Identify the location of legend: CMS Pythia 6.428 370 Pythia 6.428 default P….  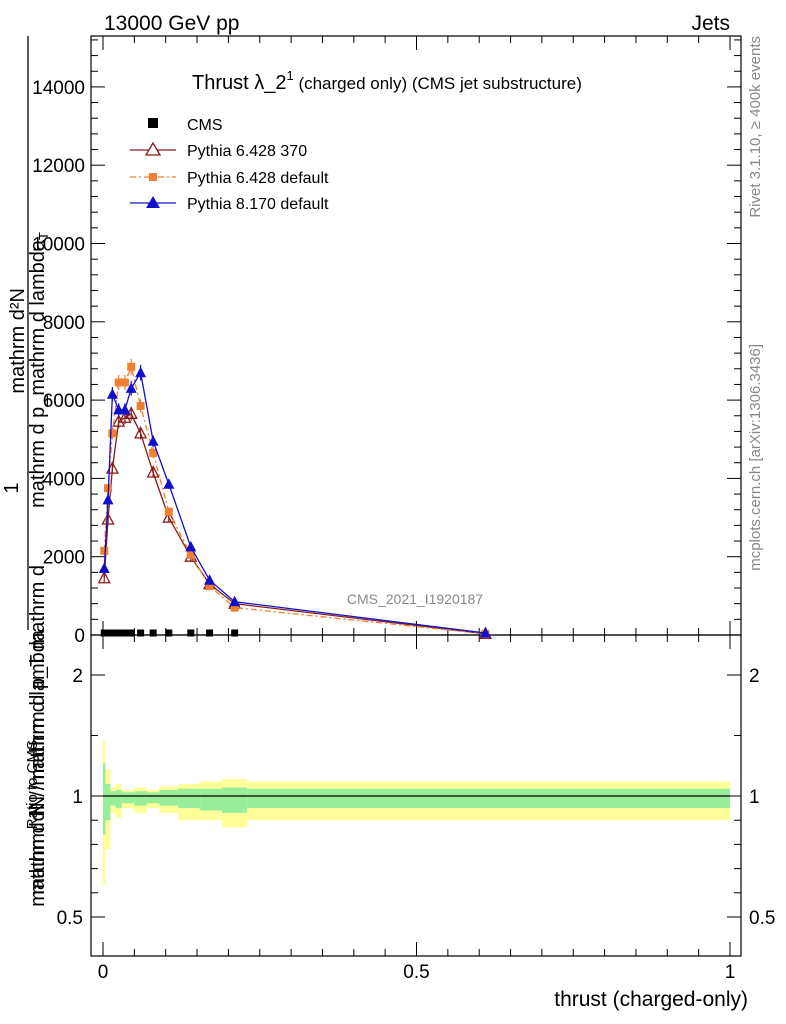
(229, 165).